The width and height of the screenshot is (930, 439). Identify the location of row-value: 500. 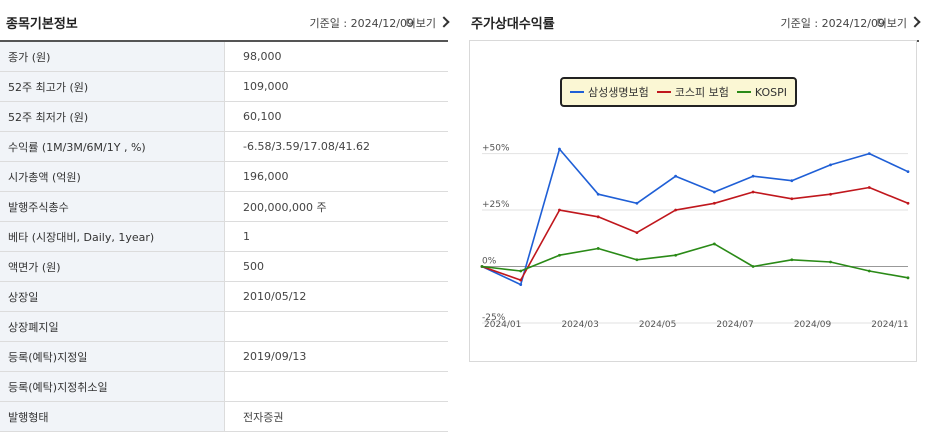
(336, 266).